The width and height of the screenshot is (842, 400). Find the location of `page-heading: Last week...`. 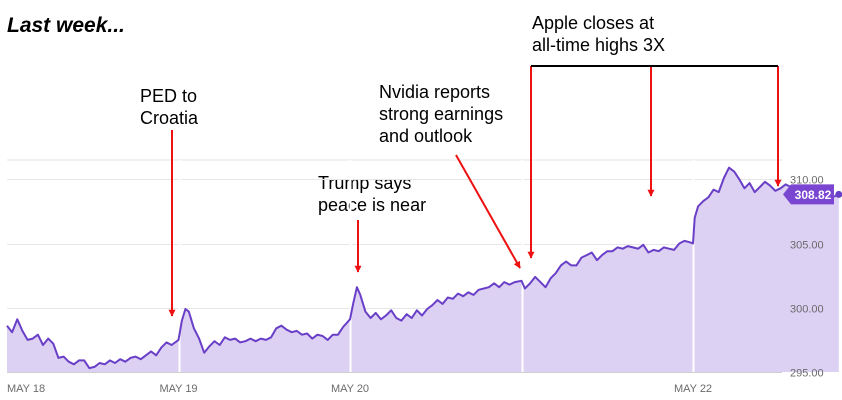

page-heading: Last week... is located at coordinates (66, 25).